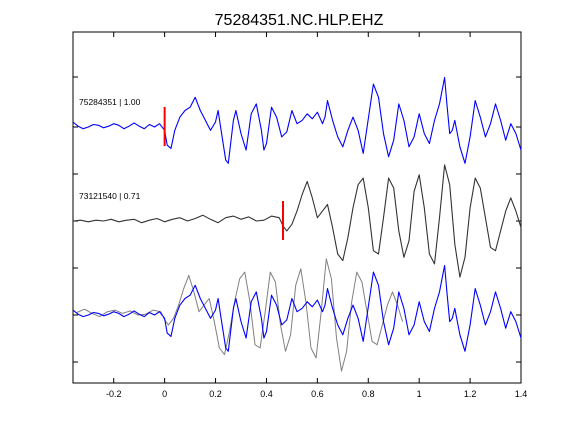 The width and height of the screenshot is (576, 437). What do you see at coordinates (368, 394) in the screenshot?
I see `x-tick-label: 0.8` at bounding box center [368, 394].